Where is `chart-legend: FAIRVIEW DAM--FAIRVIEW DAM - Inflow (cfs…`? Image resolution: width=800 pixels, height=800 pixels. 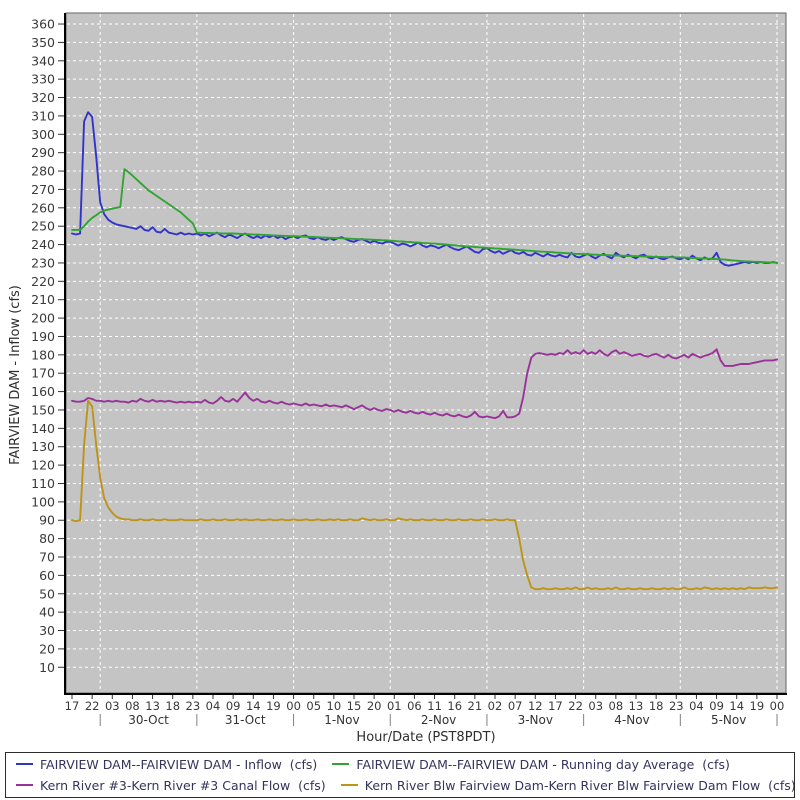
chart-legend: FAIRVIEW DAM--FAIRVIEW DAM - Inflow (cfs… is located at coordinates (400, 775).